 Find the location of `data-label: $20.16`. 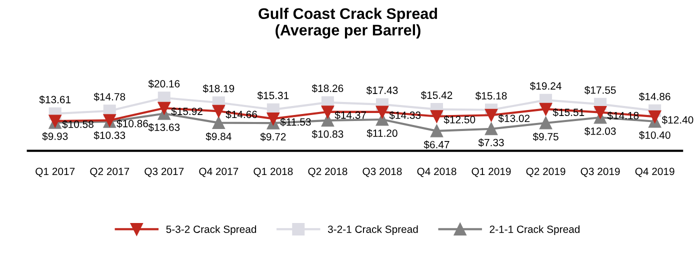

data-label: $20.16 is located at coordinates (164, 84).